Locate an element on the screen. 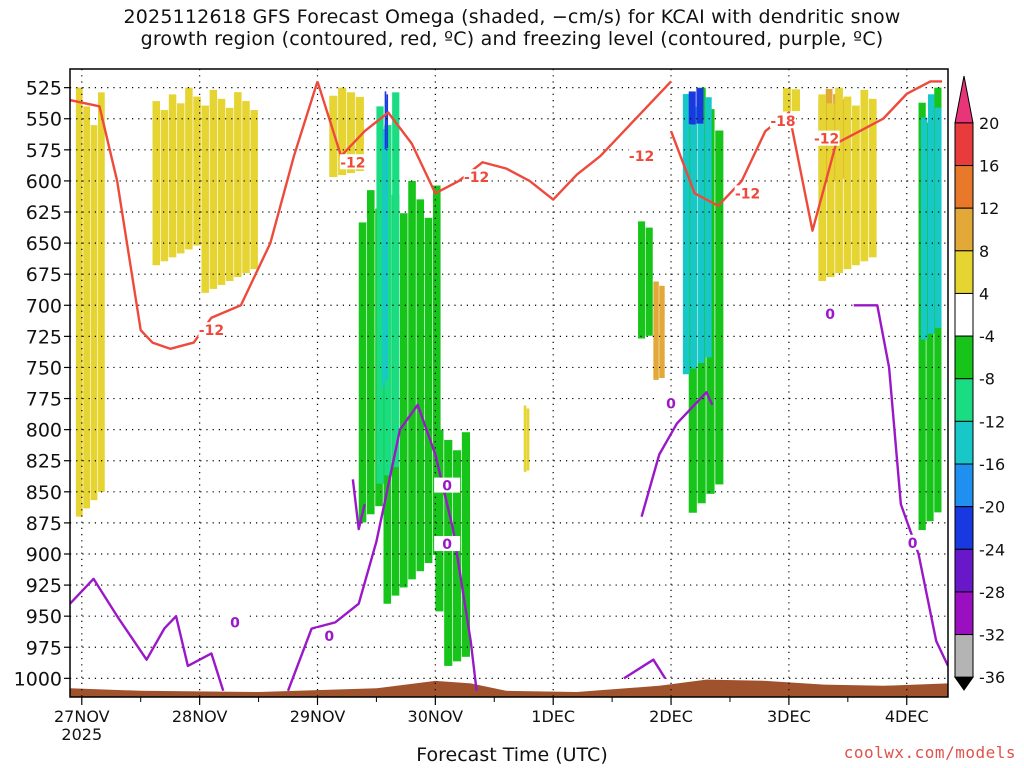 This screenshot has height=768, width=1024. y-tick-label: 875 is located at coordinates (44, 524).